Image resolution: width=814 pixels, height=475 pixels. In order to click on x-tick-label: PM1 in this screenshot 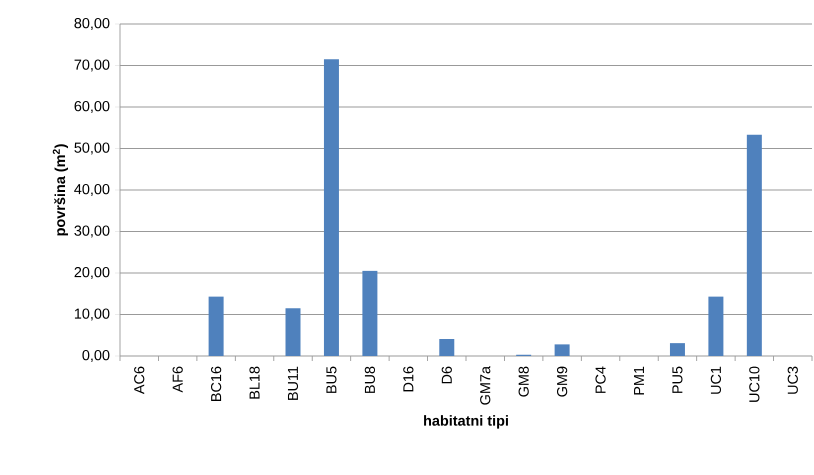, I will do `click(639, 380)`.